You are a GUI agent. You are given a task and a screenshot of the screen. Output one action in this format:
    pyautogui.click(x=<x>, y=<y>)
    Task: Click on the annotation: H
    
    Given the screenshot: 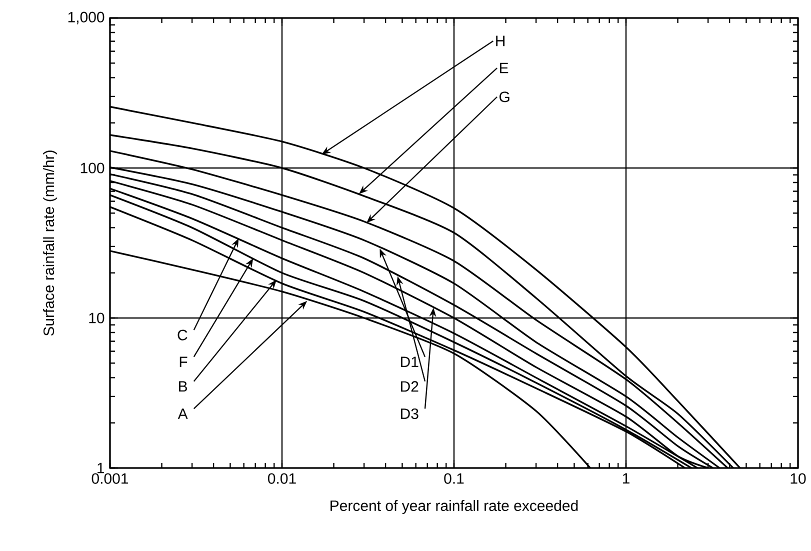 What is the action you would take?
    pyautogui.click(x=500, y=41)
    